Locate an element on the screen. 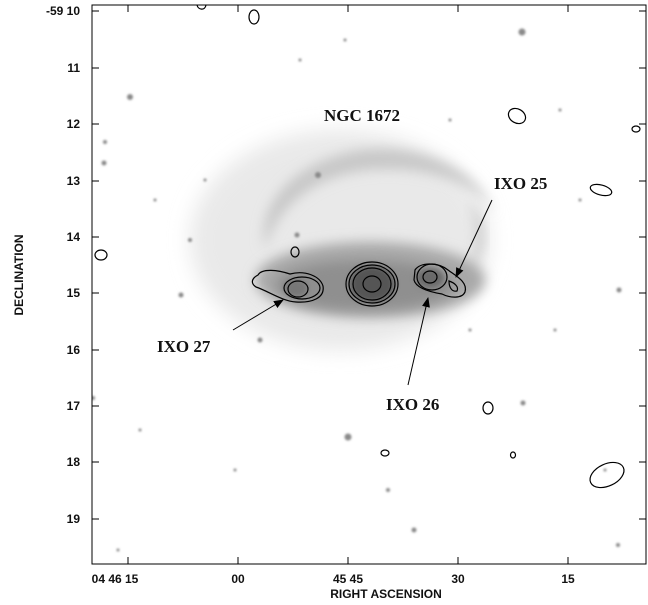 The image size is (648, 605). y-axis-title: DECLINATION is located at coordinates (19, 274).